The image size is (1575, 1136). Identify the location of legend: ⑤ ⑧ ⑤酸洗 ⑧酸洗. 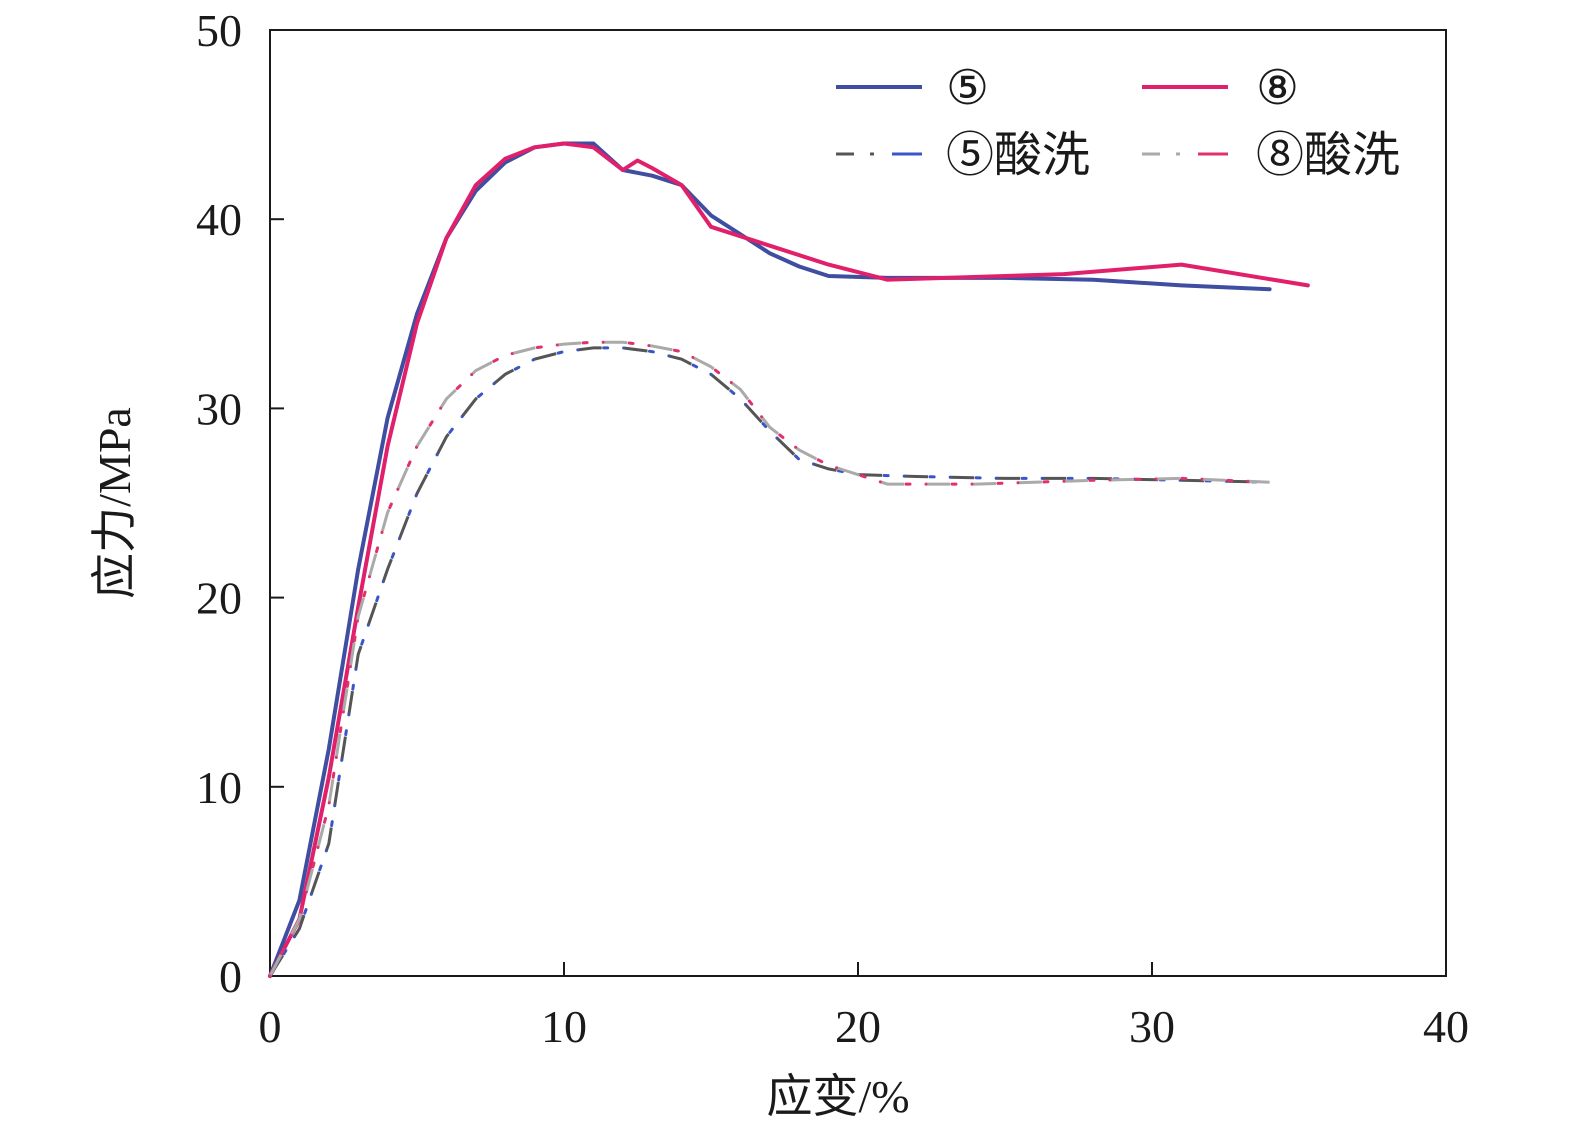
(1118, 122).